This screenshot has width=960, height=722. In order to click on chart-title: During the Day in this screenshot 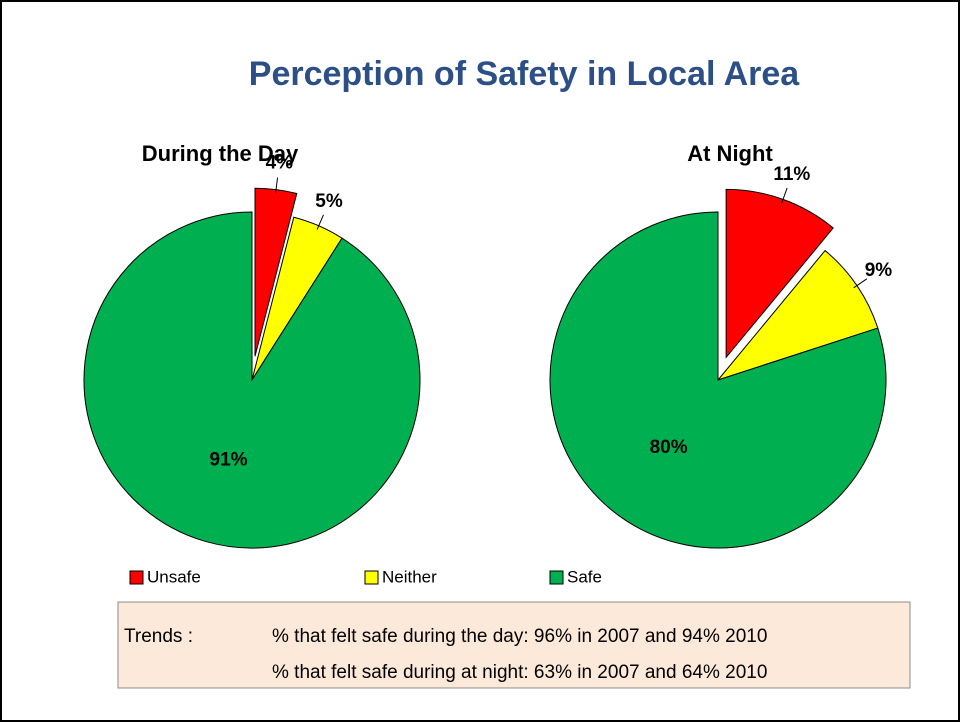, I will do `click(220, 153)`.